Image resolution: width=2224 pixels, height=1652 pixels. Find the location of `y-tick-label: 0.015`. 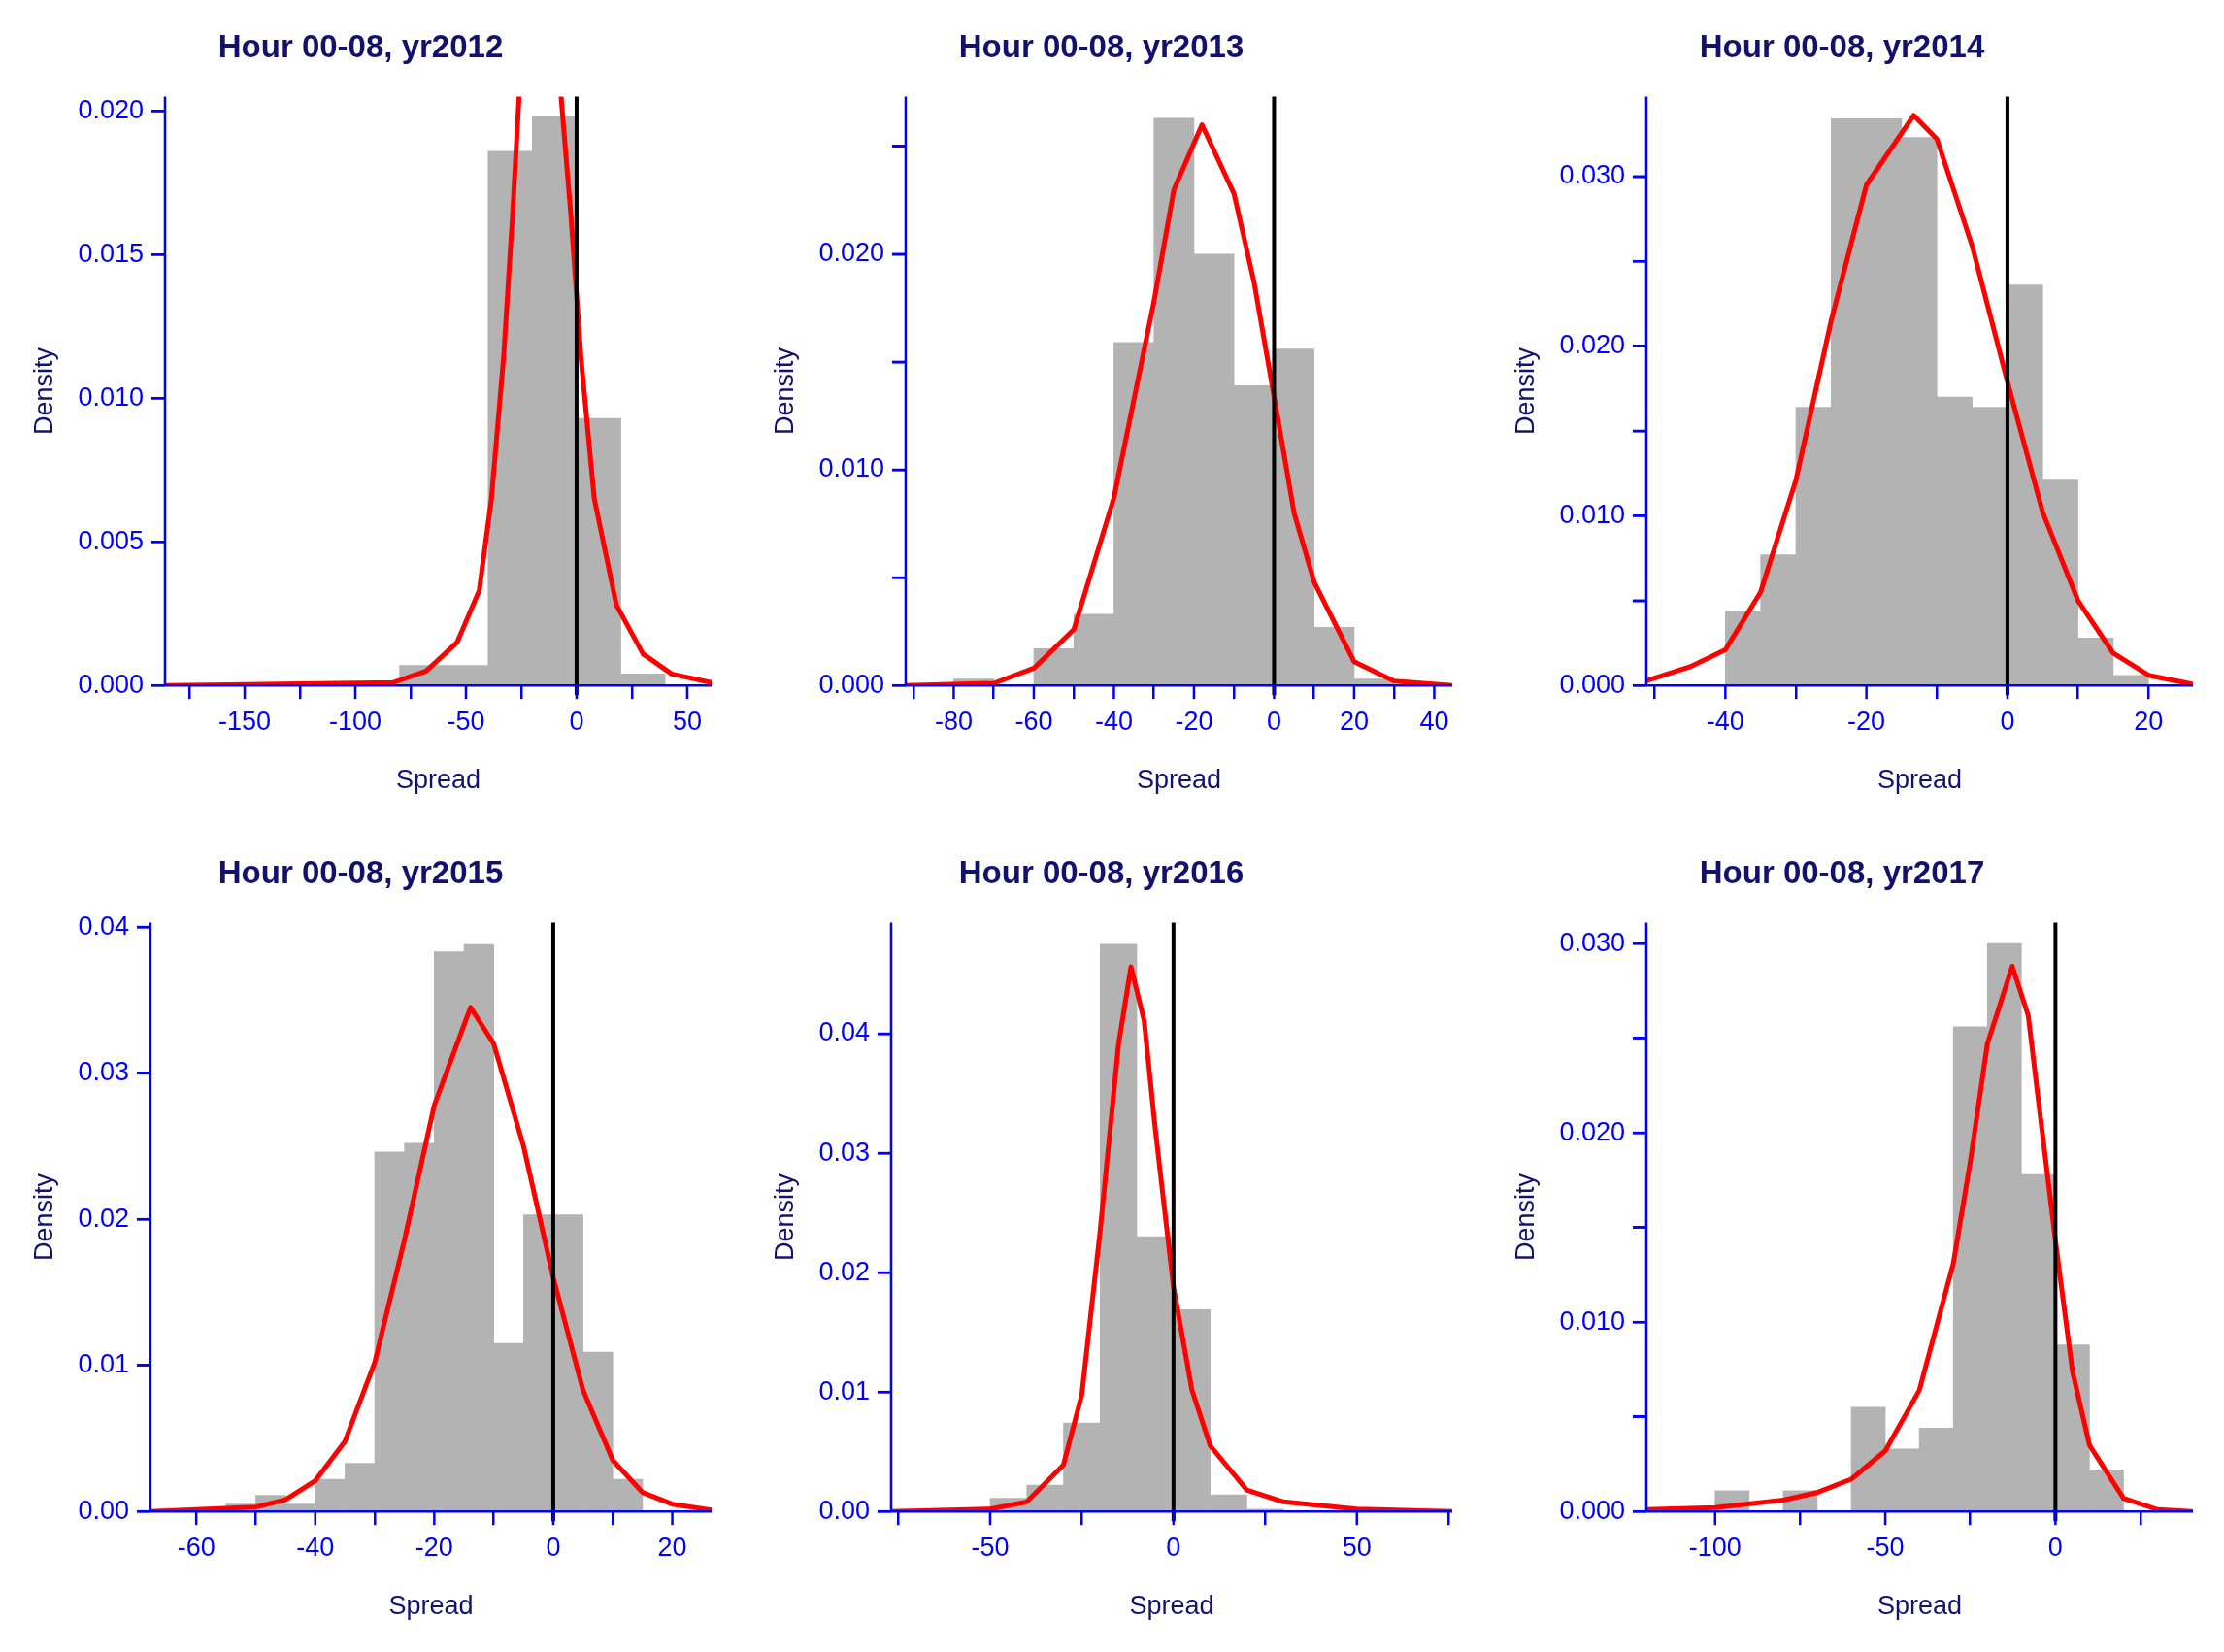

y-tick-label: 0.015 is located at coordinates (111, 253).